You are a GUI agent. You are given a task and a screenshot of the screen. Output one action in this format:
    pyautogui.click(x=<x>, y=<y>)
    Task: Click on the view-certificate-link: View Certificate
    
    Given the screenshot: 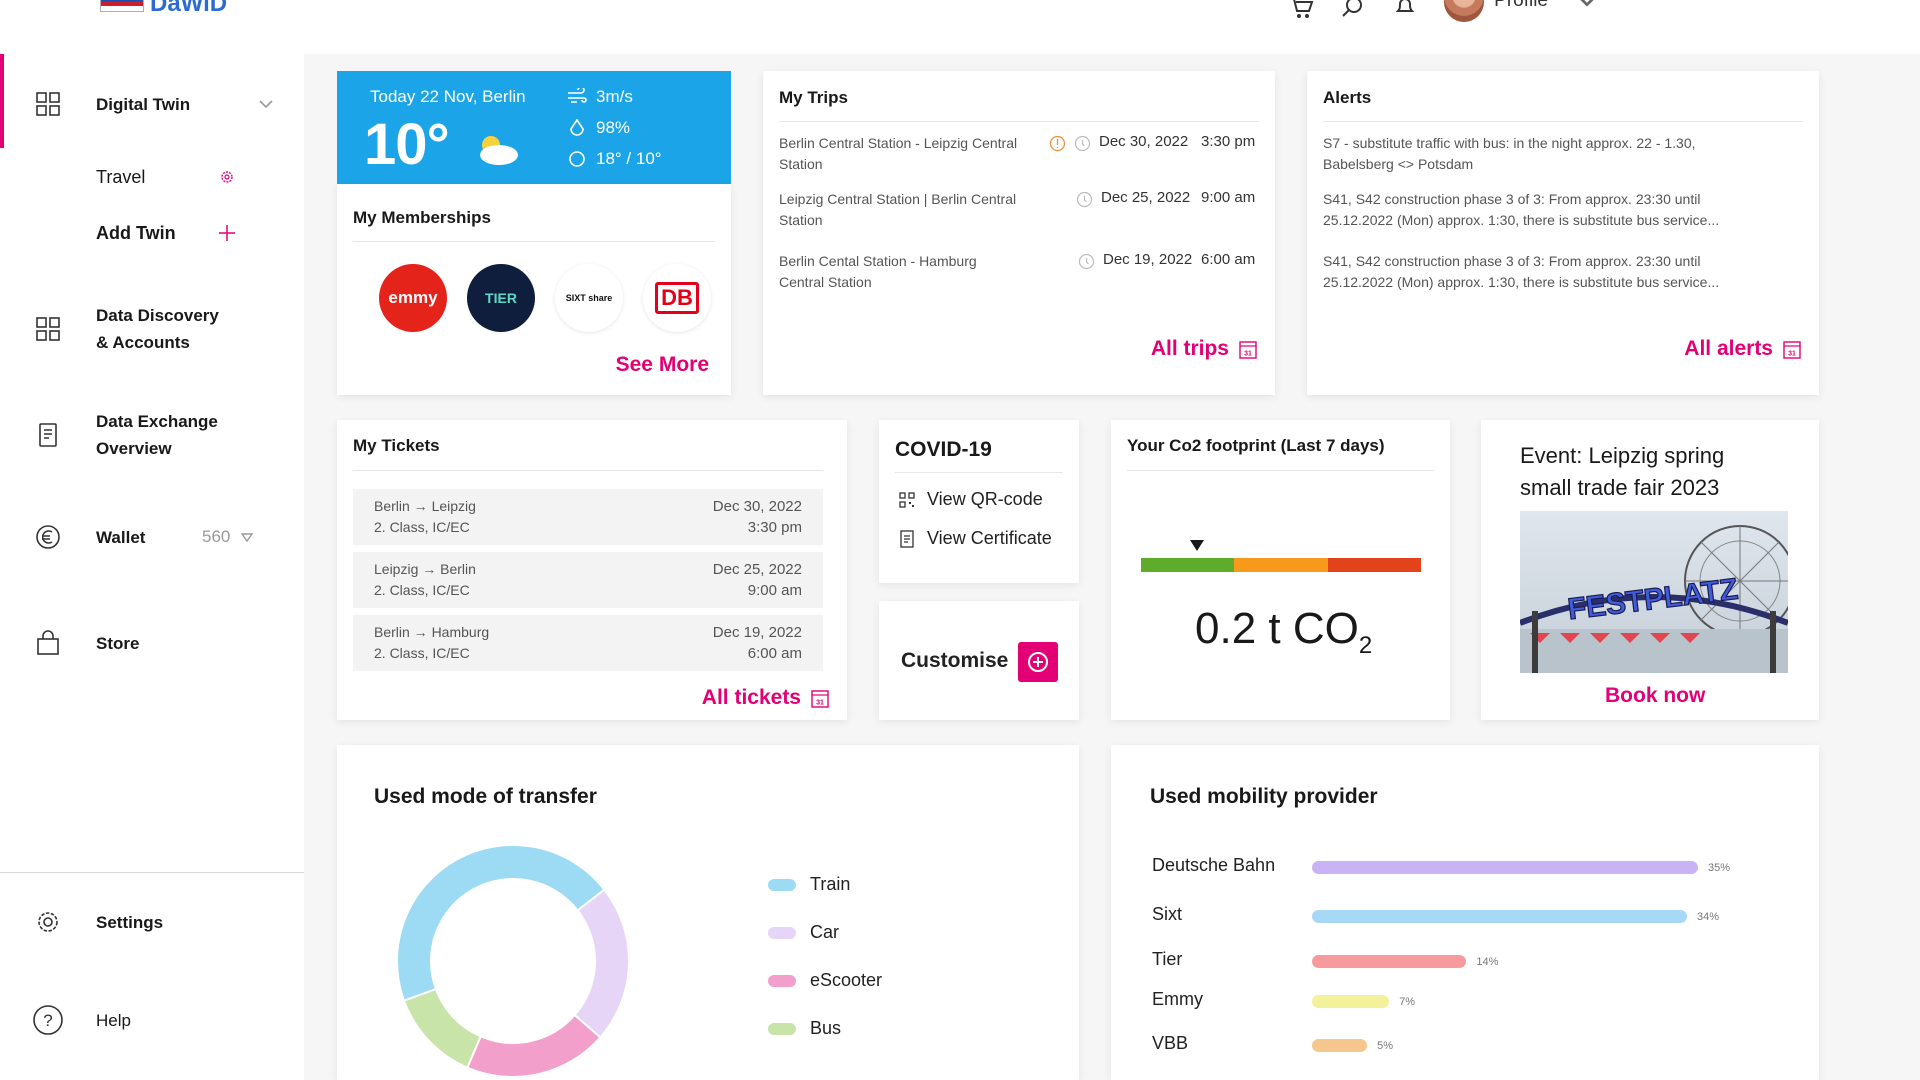 What is the action you would take?
    pyautogui.click(x=975, y=538)
    